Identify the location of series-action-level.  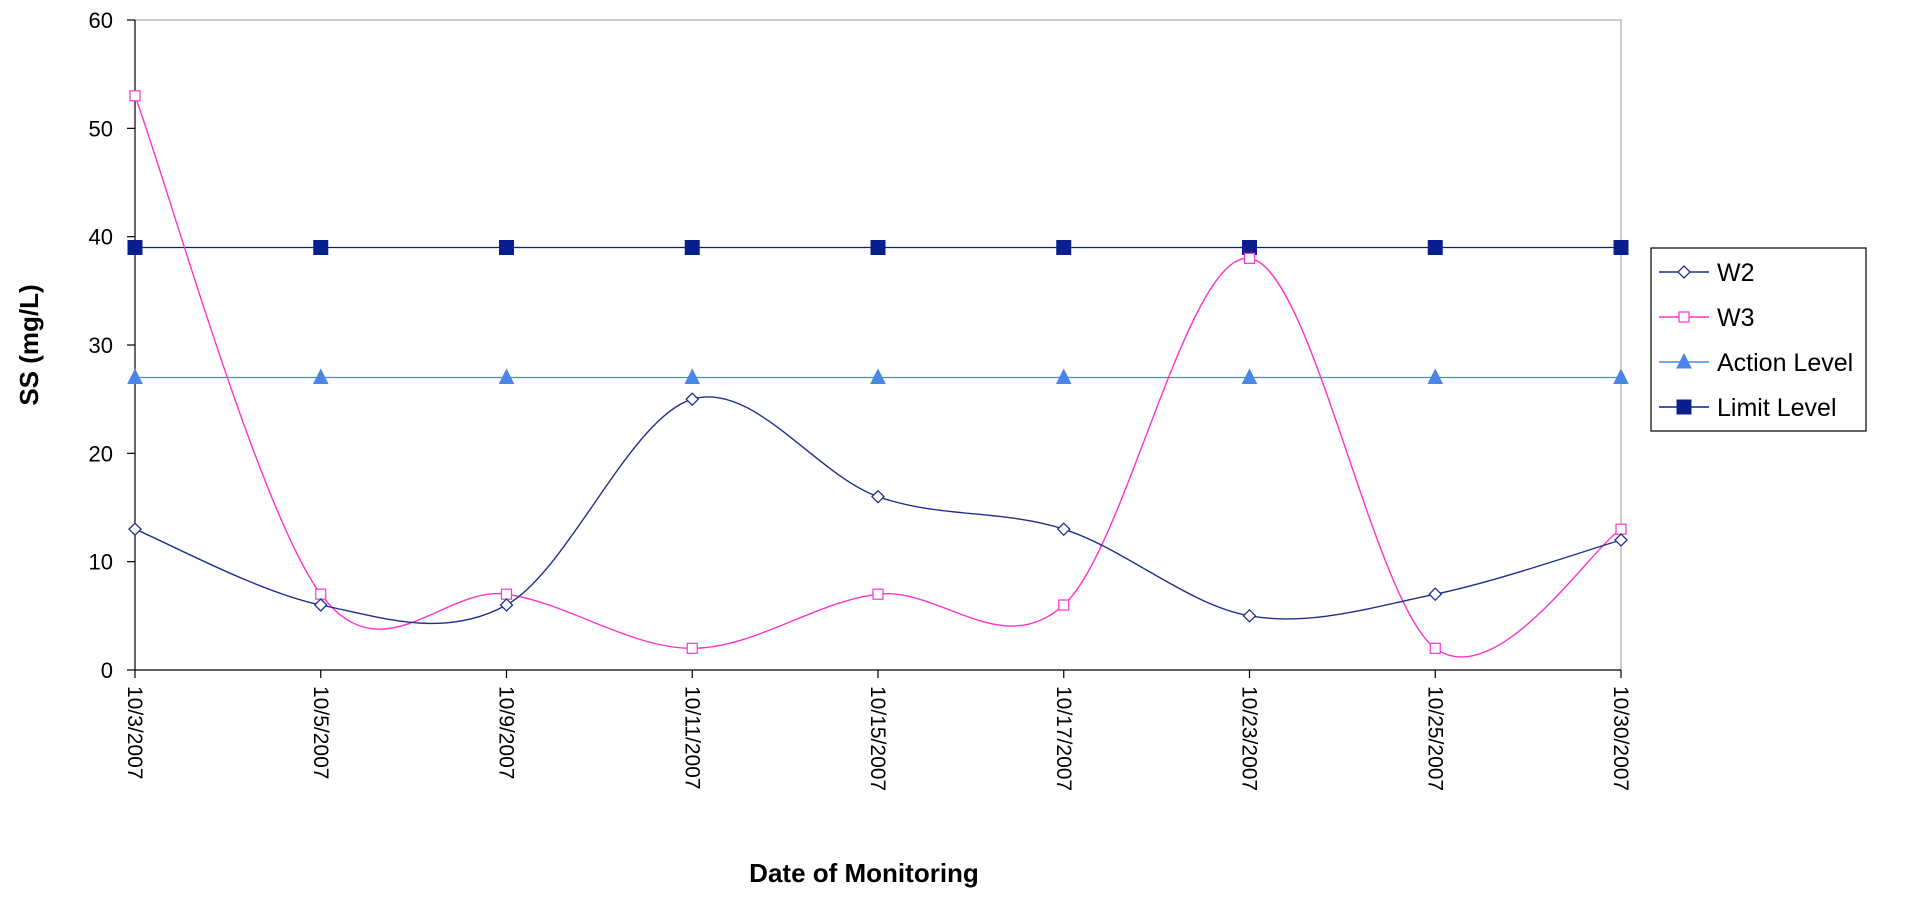
(878, 376).